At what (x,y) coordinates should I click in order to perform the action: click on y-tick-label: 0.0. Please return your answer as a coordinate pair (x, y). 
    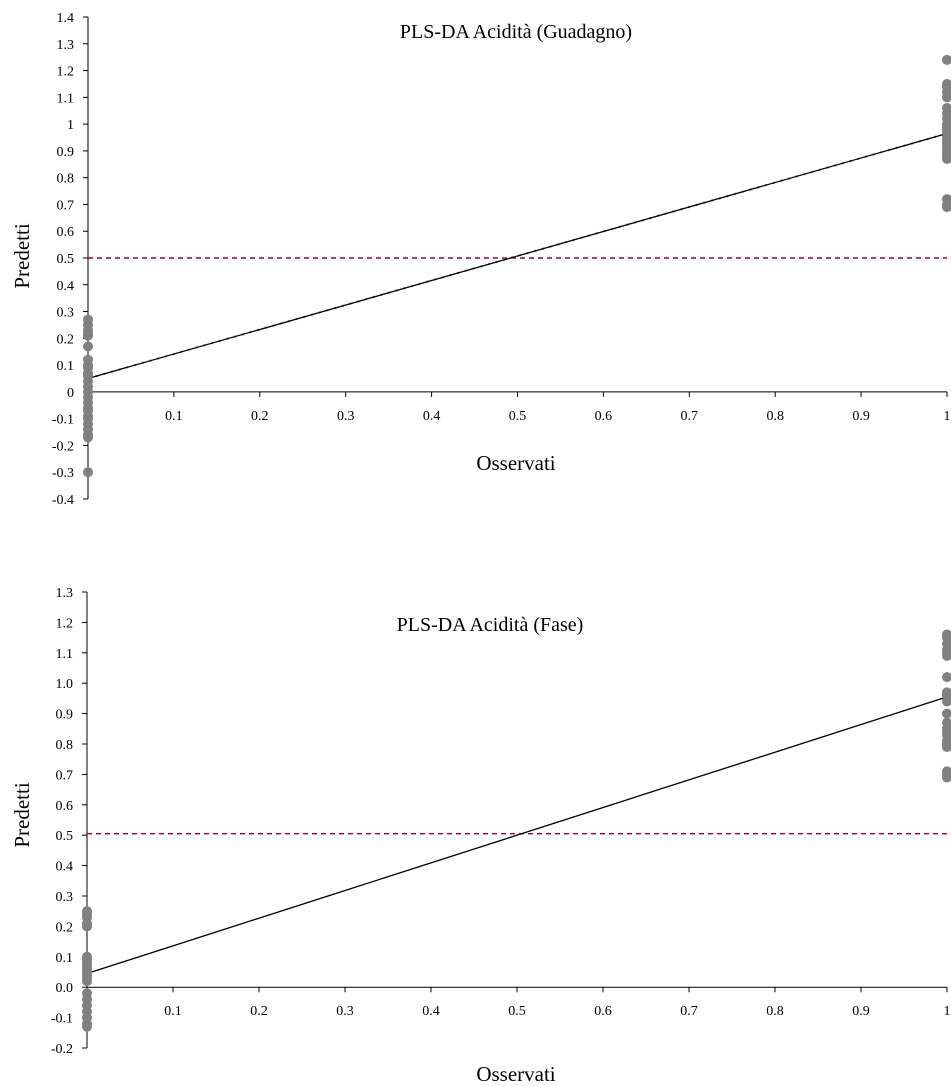
    Looking at the image, I should click on (65, 988).